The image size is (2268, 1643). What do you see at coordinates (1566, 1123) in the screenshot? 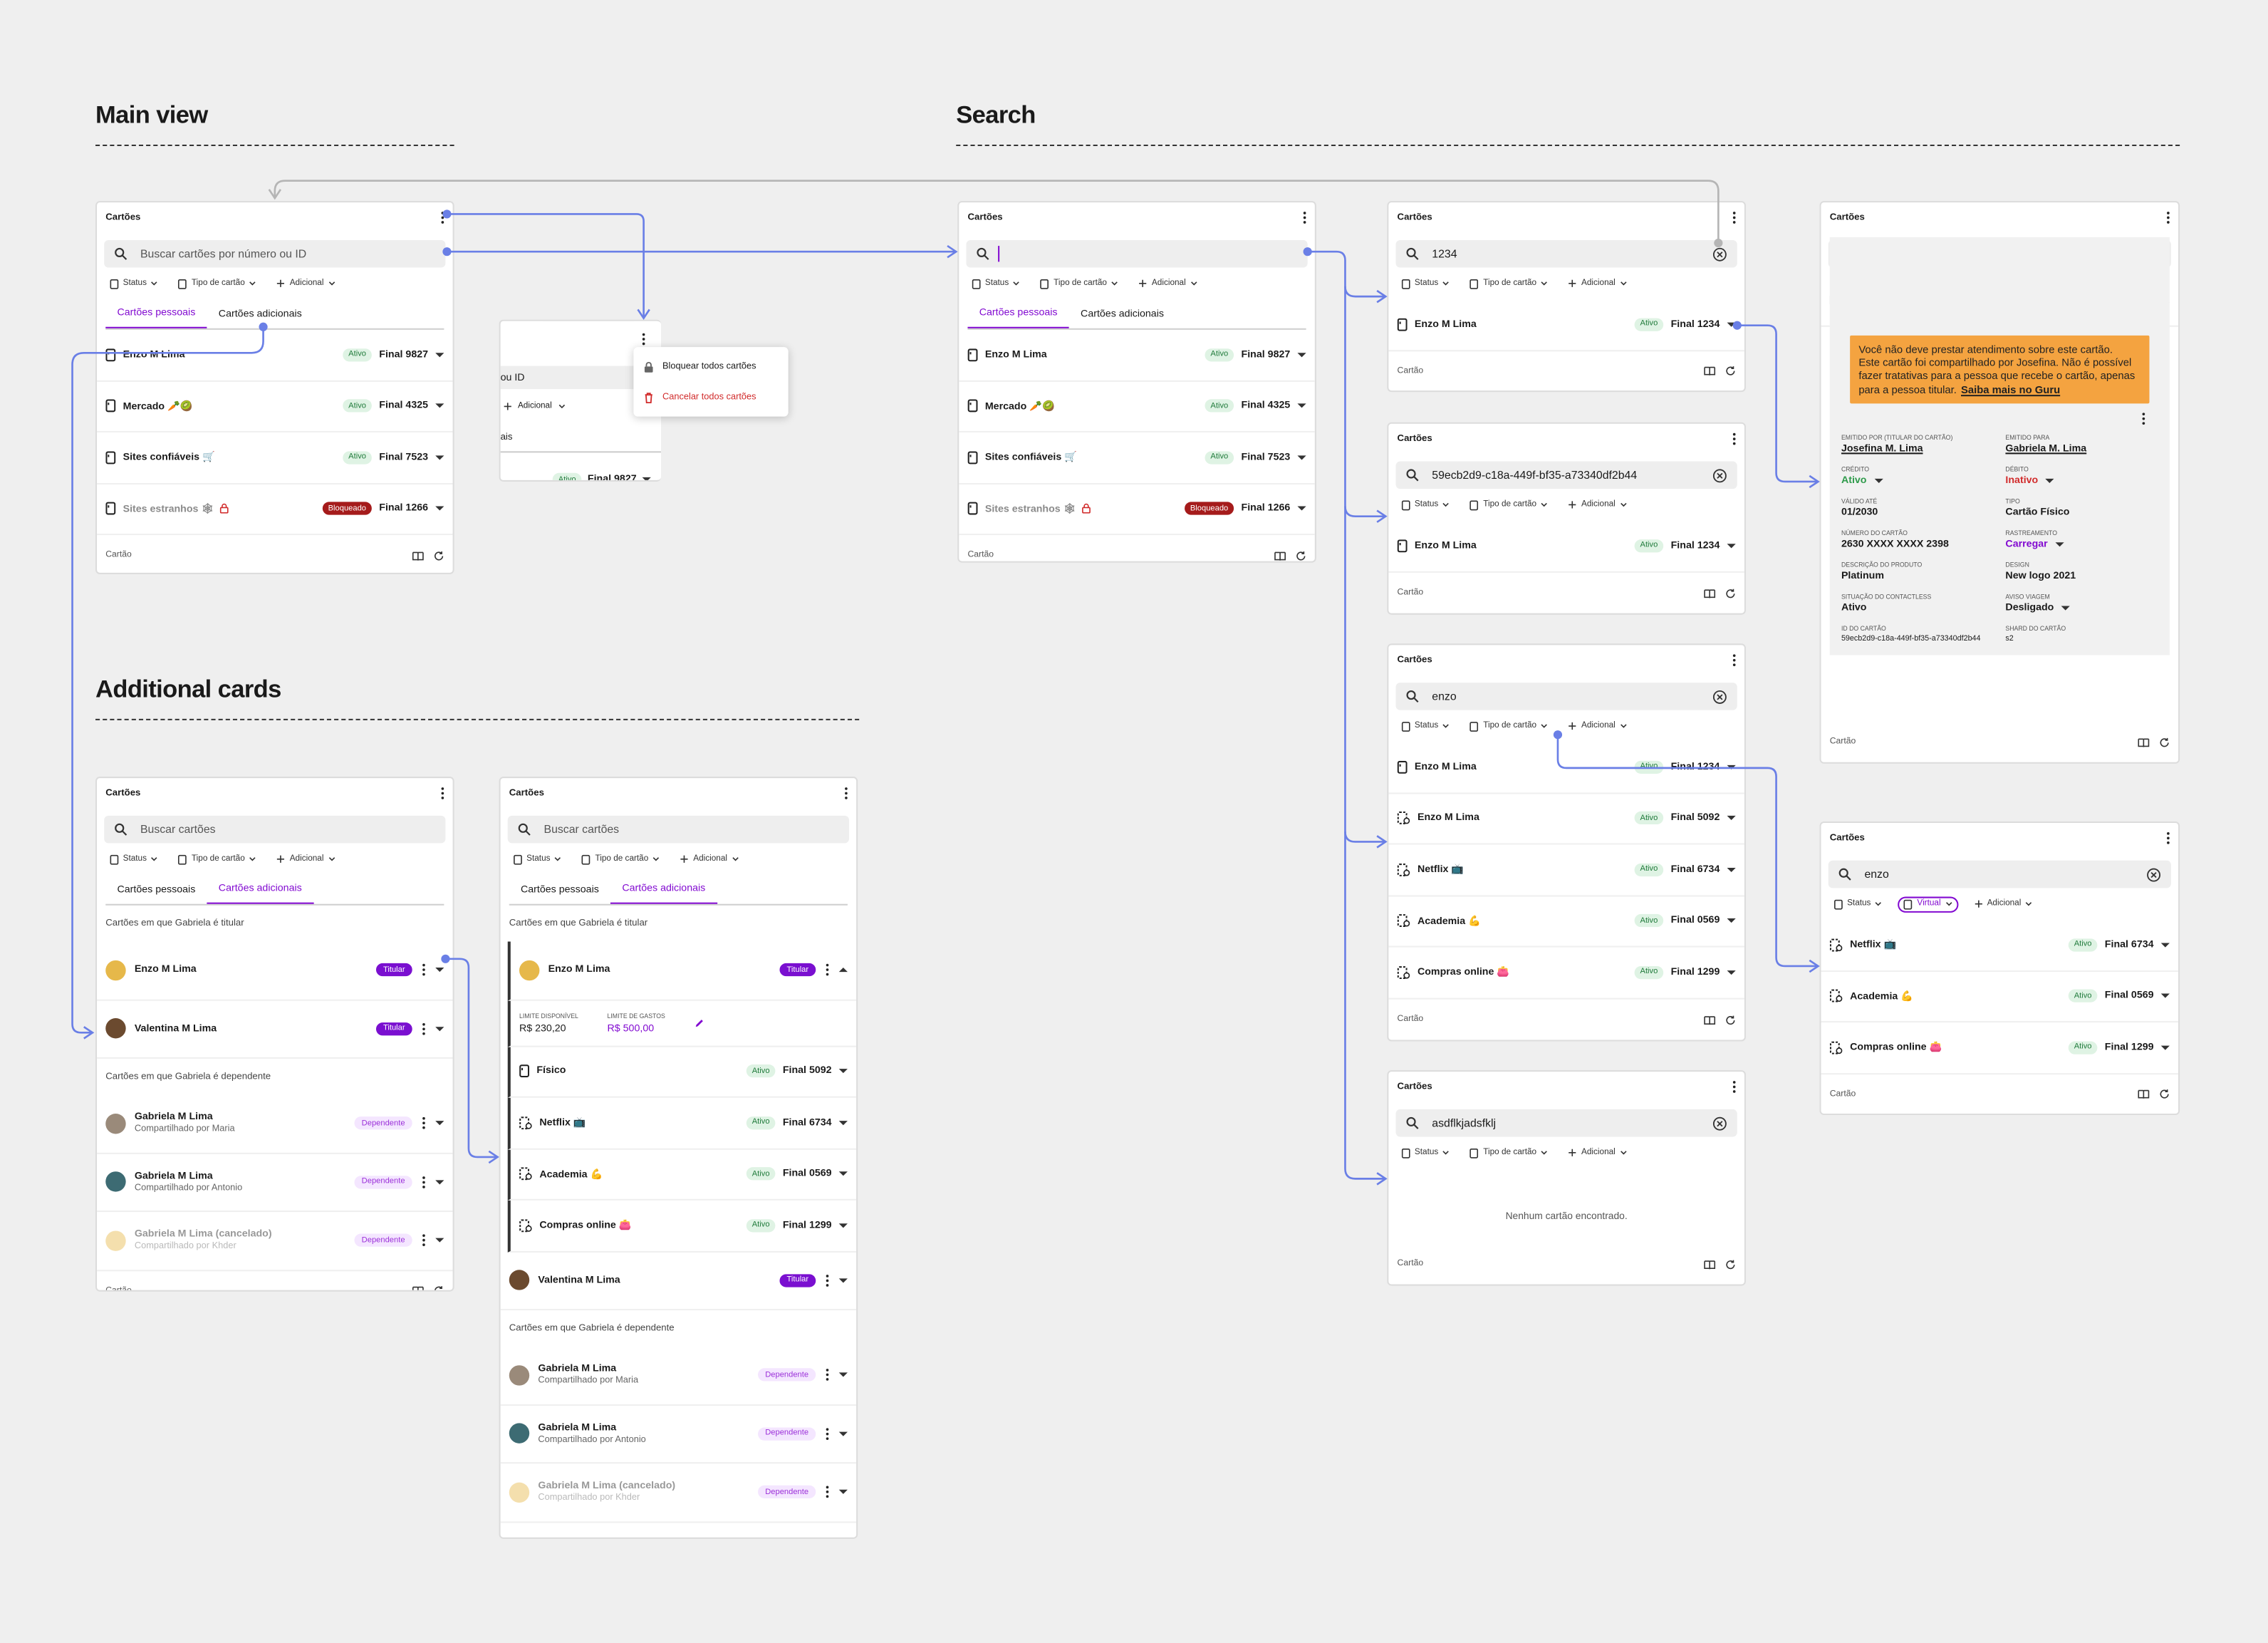
I see `search-field: asdflkjadsfklj` at bounding box center [1566, 1123].